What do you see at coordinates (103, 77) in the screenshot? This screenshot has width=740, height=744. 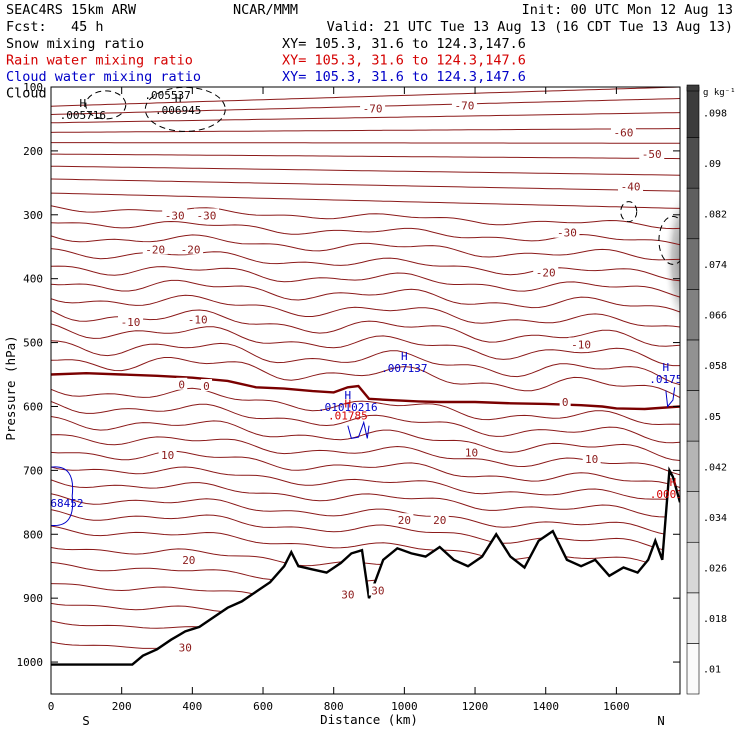 I see `field-name: Cloud water mixing ratio` at bounding box center [103, 77].